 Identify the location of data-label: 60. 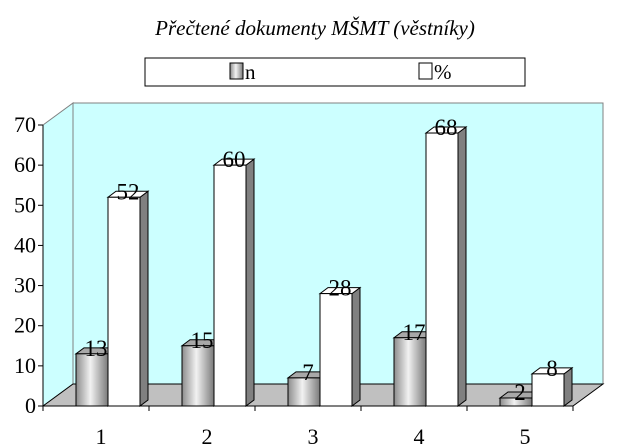
(234, 159).